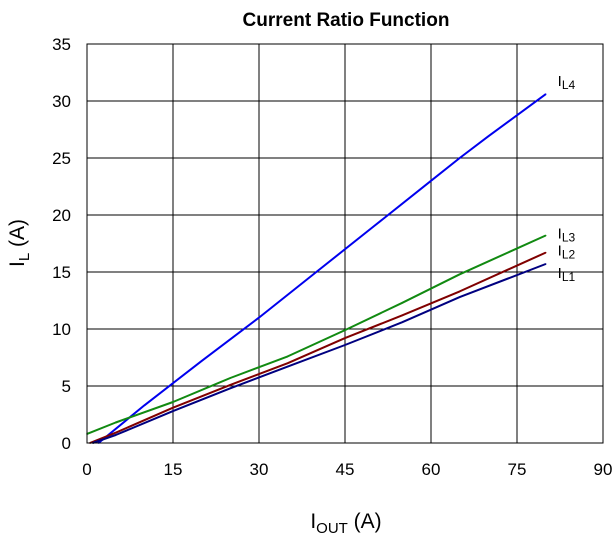  What do you see at coordinates (603, 469) in the screenshot?
I see `x-tick-label: 90` at bounding box center [603, 469].